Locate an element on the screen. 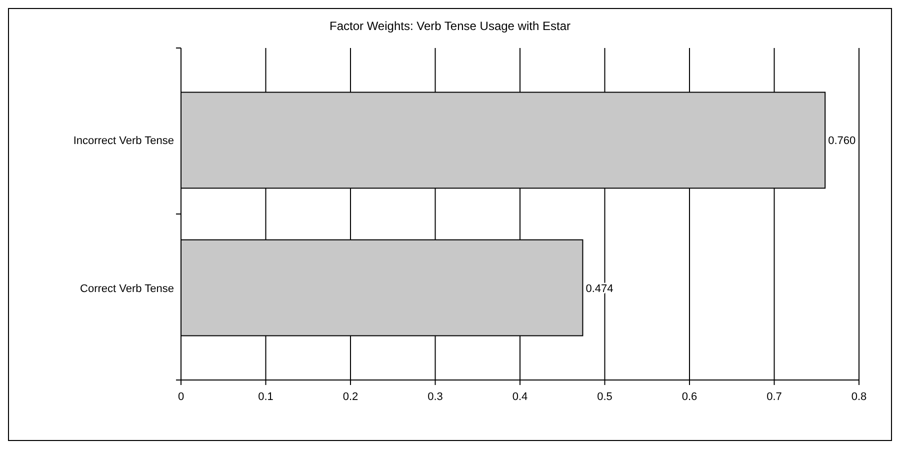  y-tick-label: Incorrect Verb Tense is located at coordinates (123, 141).